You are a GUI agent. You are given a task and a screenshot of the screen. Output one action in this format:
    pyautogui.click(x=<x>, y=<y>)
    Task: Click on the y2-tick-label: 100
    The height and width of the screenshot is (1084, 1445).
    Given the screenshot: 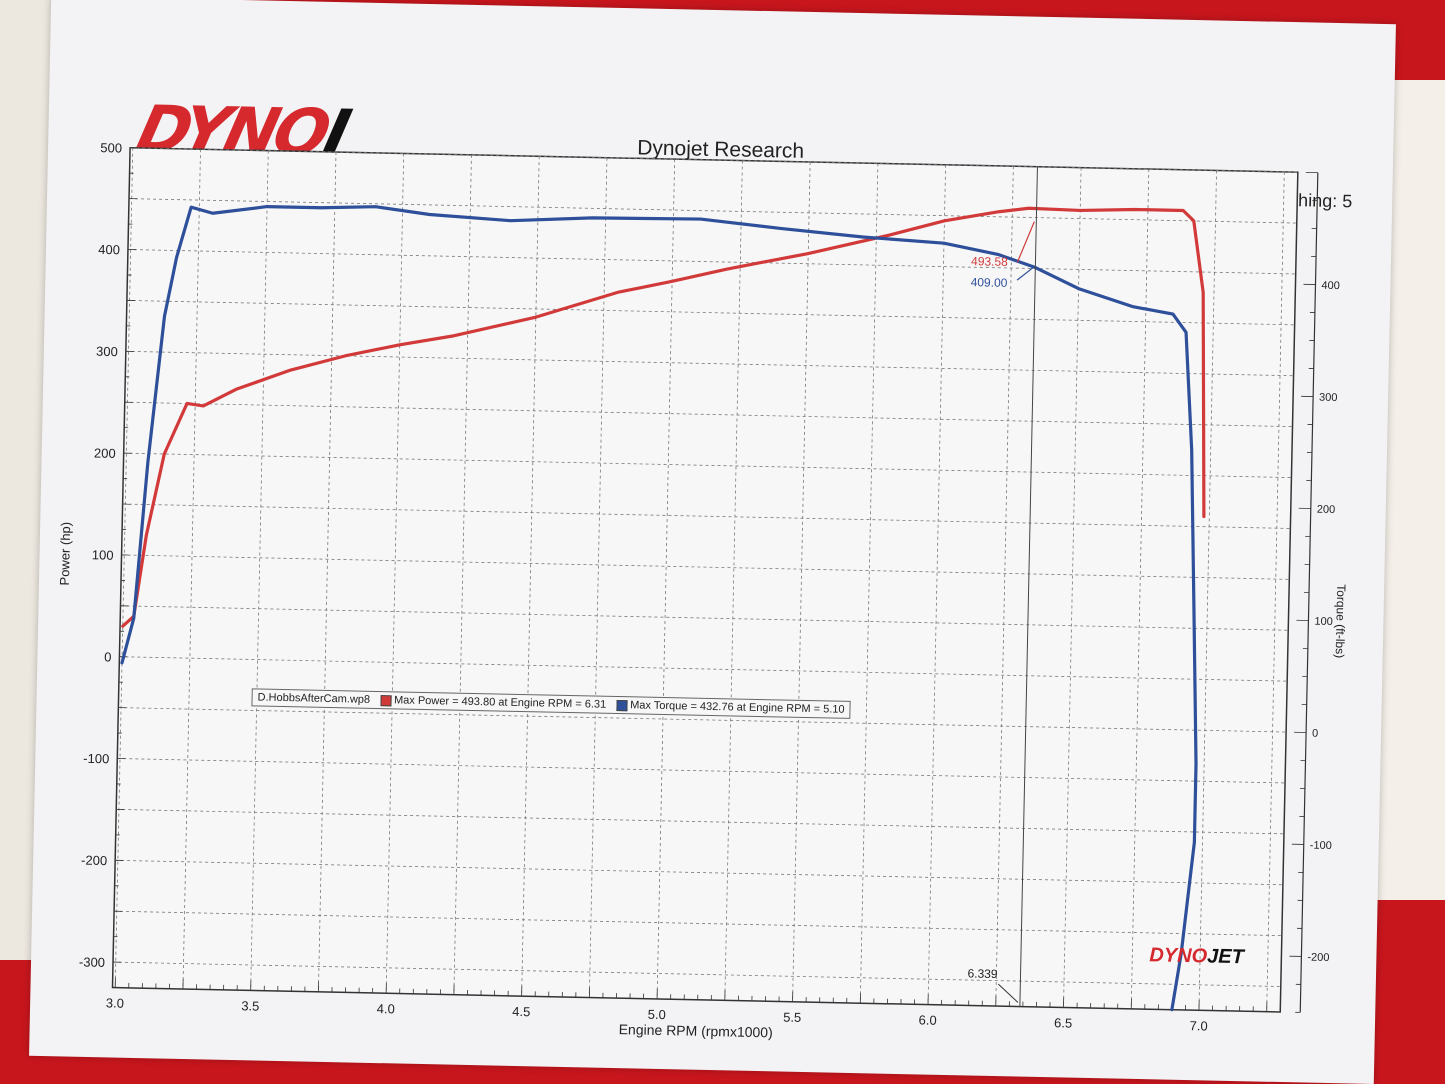 What is the action you would take?
    pyautogui.click(x=1323, y=622)
    